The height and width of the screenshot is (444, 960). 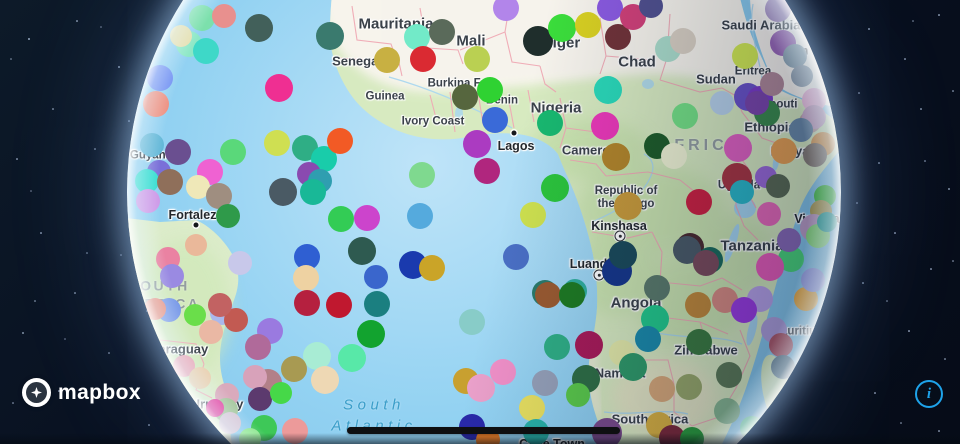 I want to click on mapbox-logo: mapbox, so click(x=81, y=392).